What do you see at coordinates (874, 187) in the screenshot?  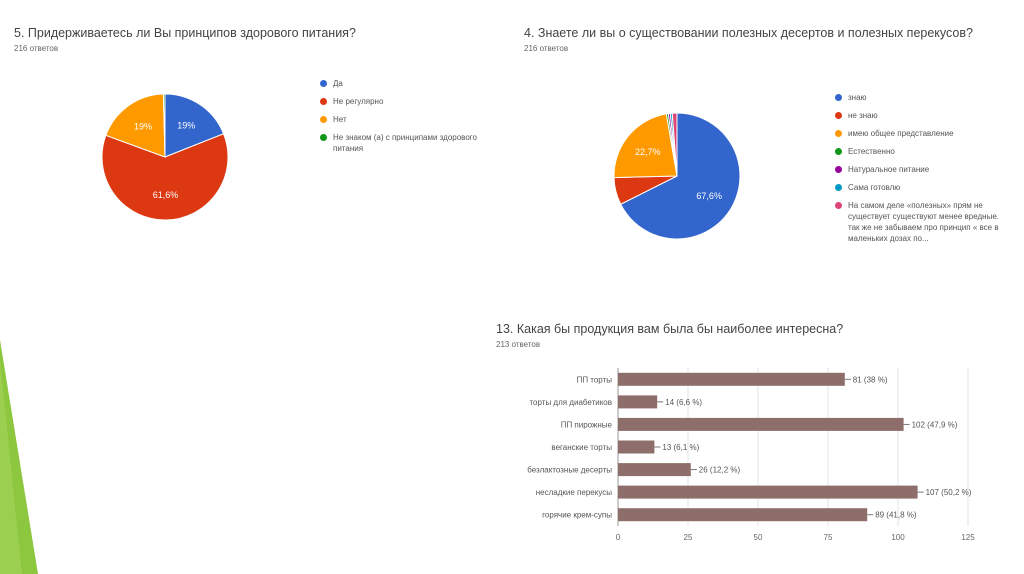 I see `q4-legend-label-5: Сама готовлю` at bounding box center [874, 187].